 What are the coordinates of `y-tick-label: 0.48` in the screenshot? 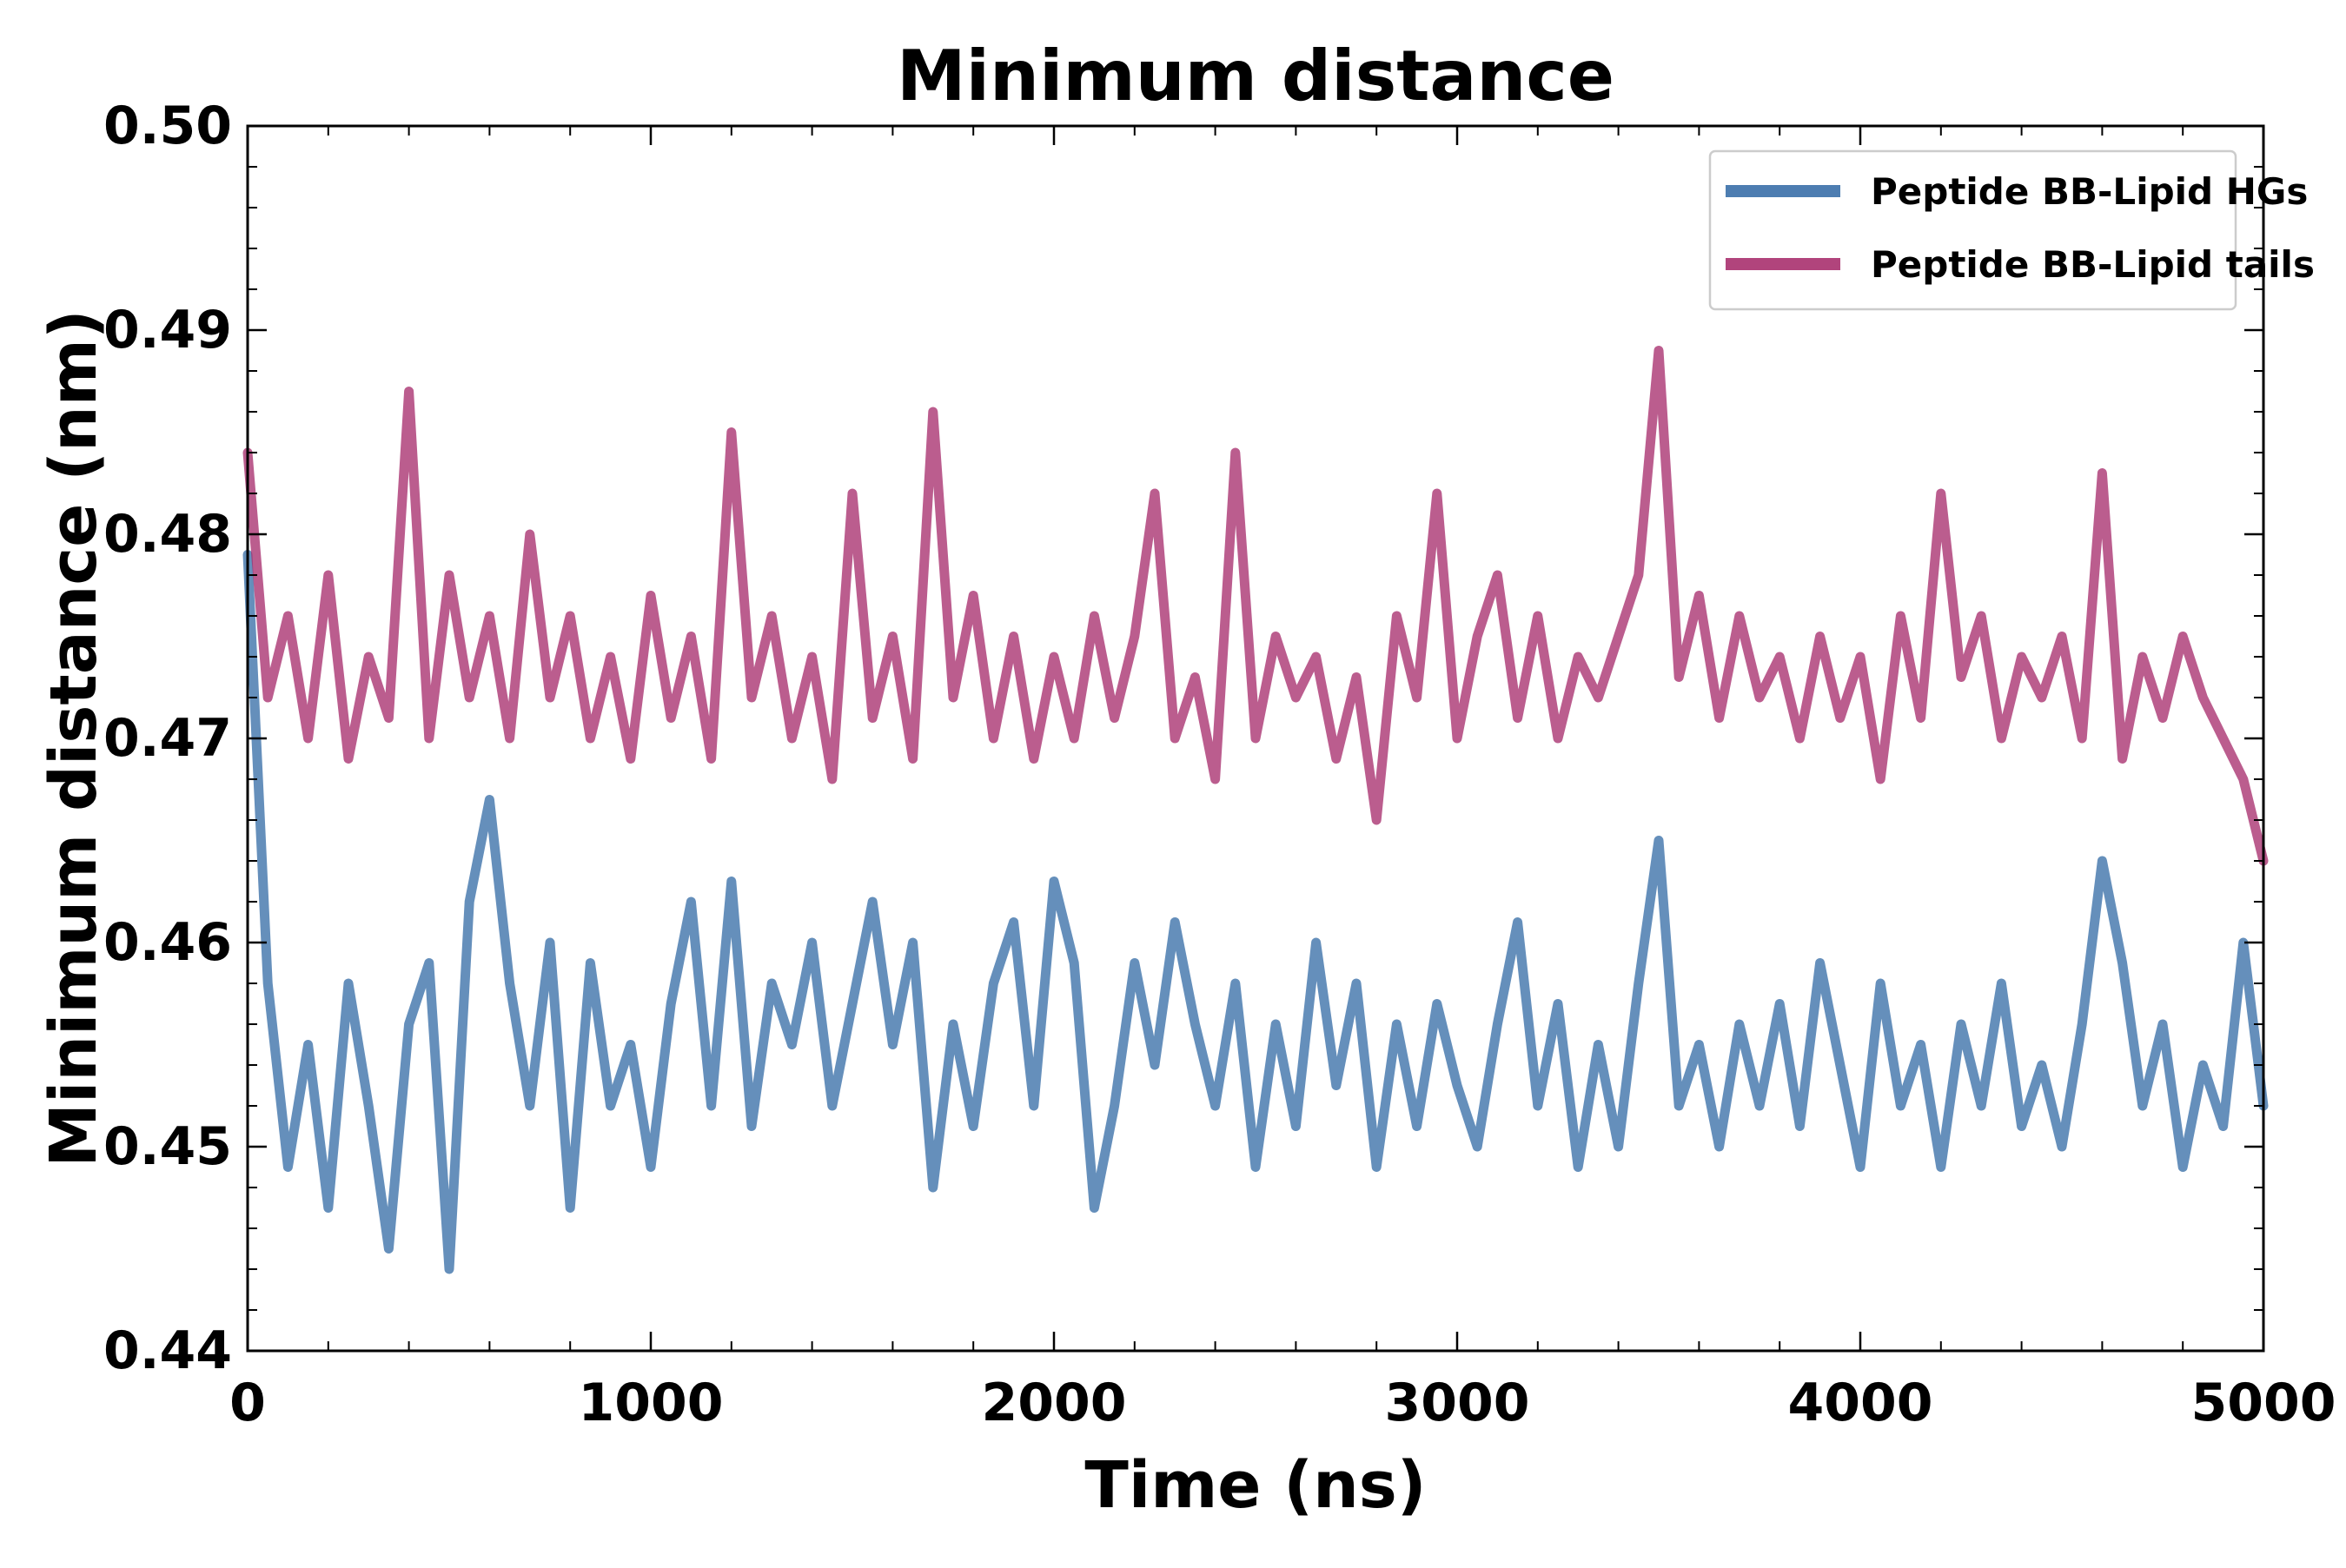 It's located at (168, 534).